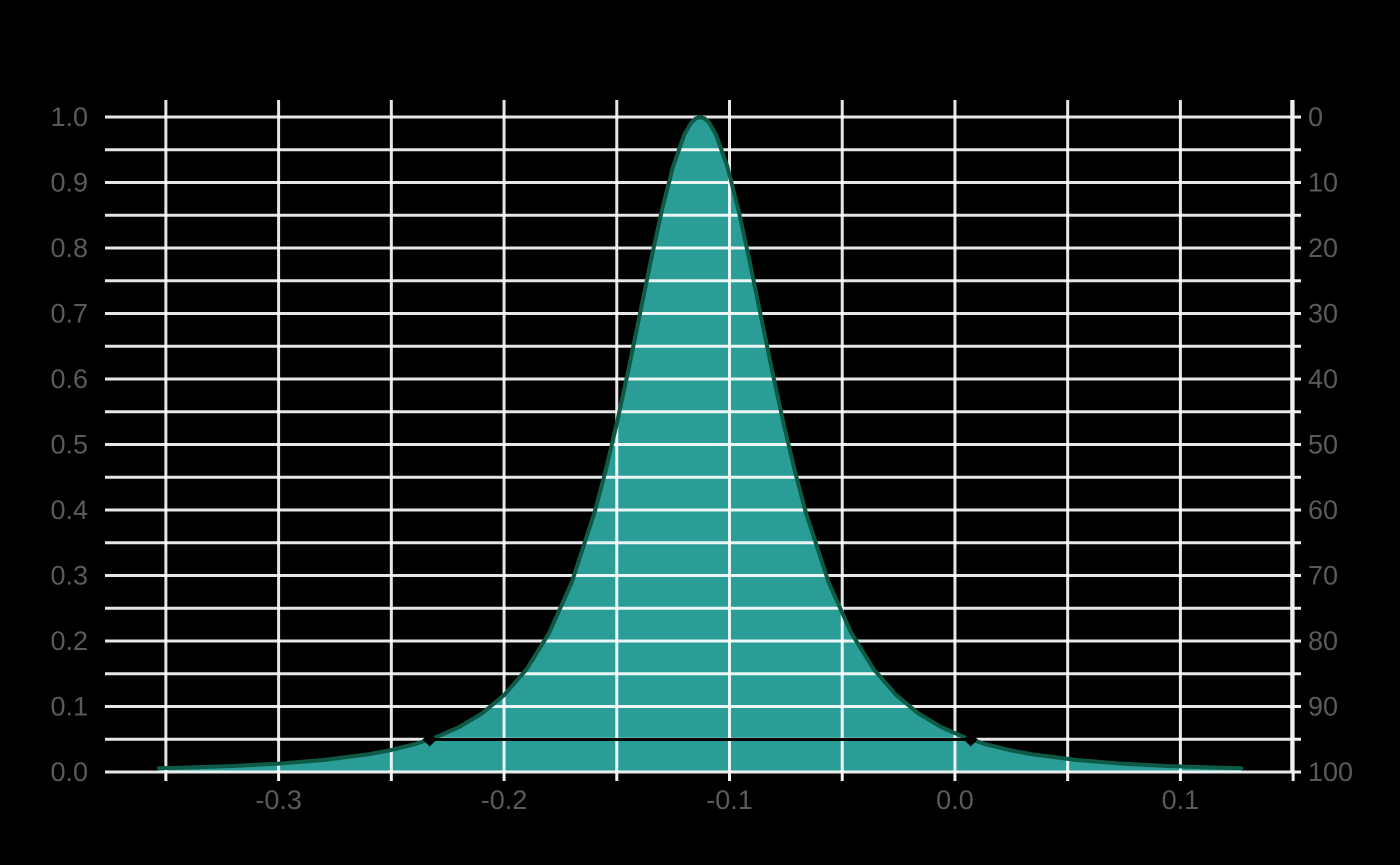 Image resolution: width=1400 pixels, height=865 pixels. Describe the element at coordinates (69, 641) in the screenshot. I see `y-left-tick-label: 0.2` at that location.